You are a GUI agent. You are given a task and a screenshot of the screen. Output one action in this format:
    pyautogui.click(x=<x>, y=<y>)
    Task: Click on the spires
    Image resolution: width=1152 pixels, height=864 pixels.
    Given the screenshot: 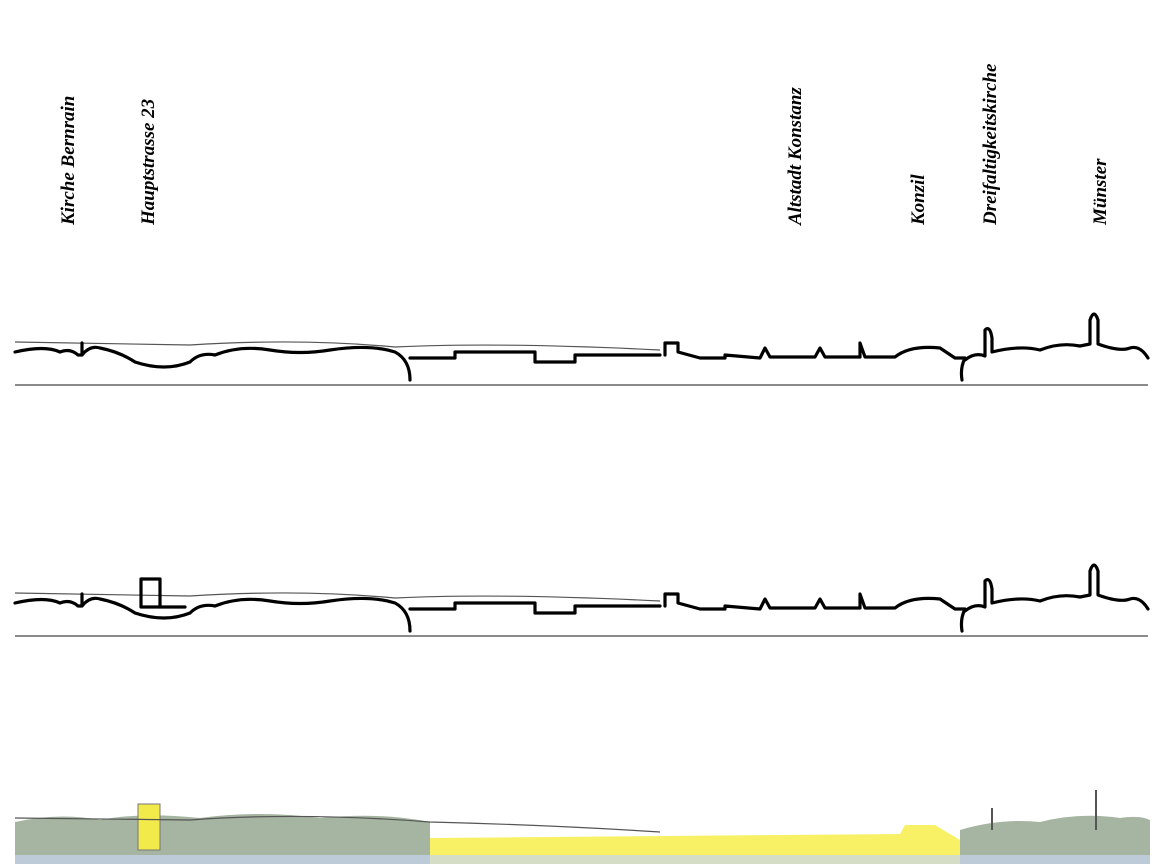 What is the action you would take?
    pyautogui.click(x=1044, y=810)
    